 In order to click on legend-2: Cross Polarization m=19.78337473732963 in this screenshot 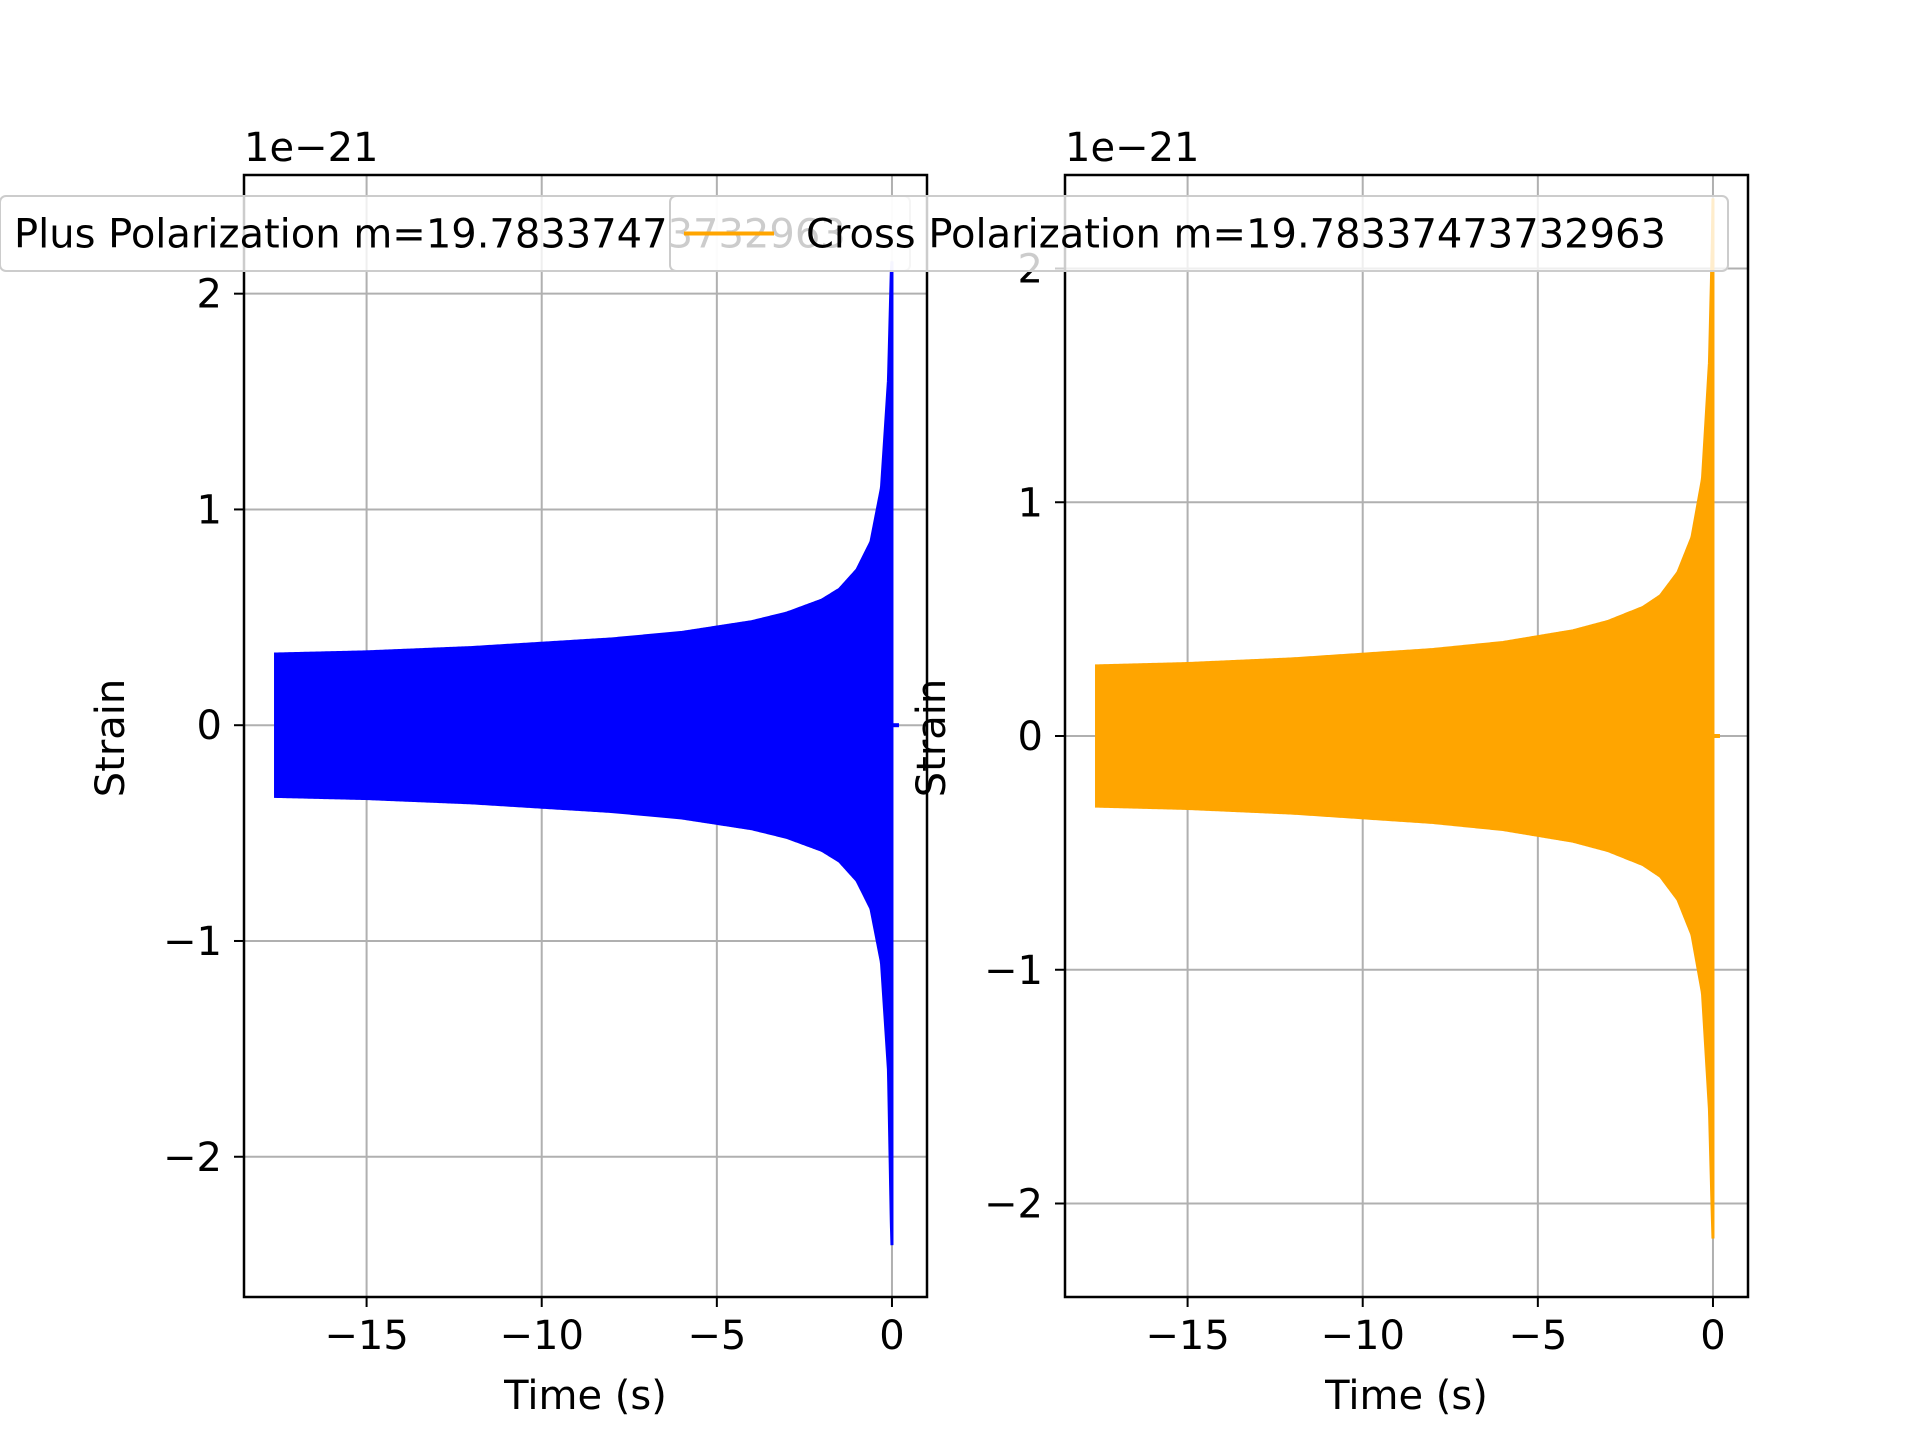, I will do `click(1199, 233)`.